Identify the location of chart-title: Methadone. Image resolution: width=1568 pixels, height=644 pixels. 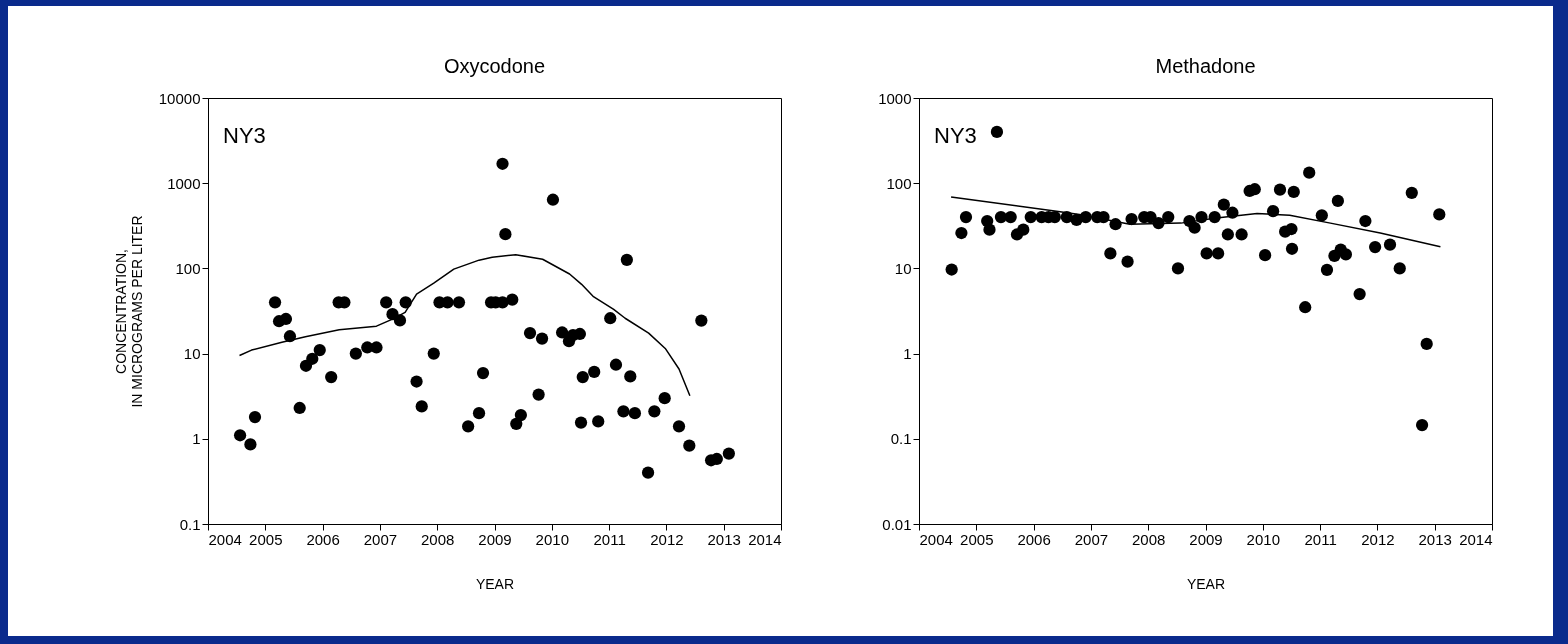
(1205, 66).